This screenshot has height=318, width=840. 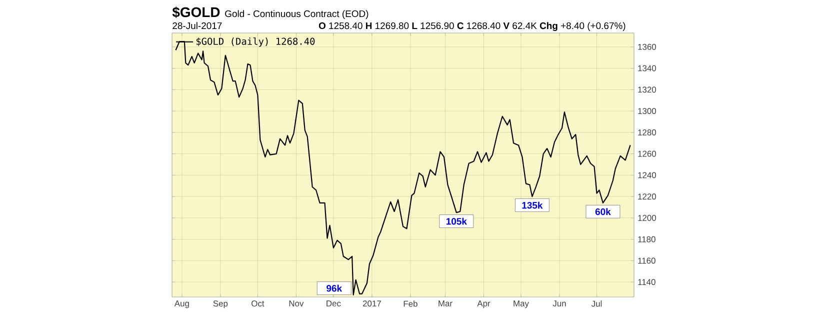 I want to click on chart-title: $GOLD, so click(x=196, y=12).